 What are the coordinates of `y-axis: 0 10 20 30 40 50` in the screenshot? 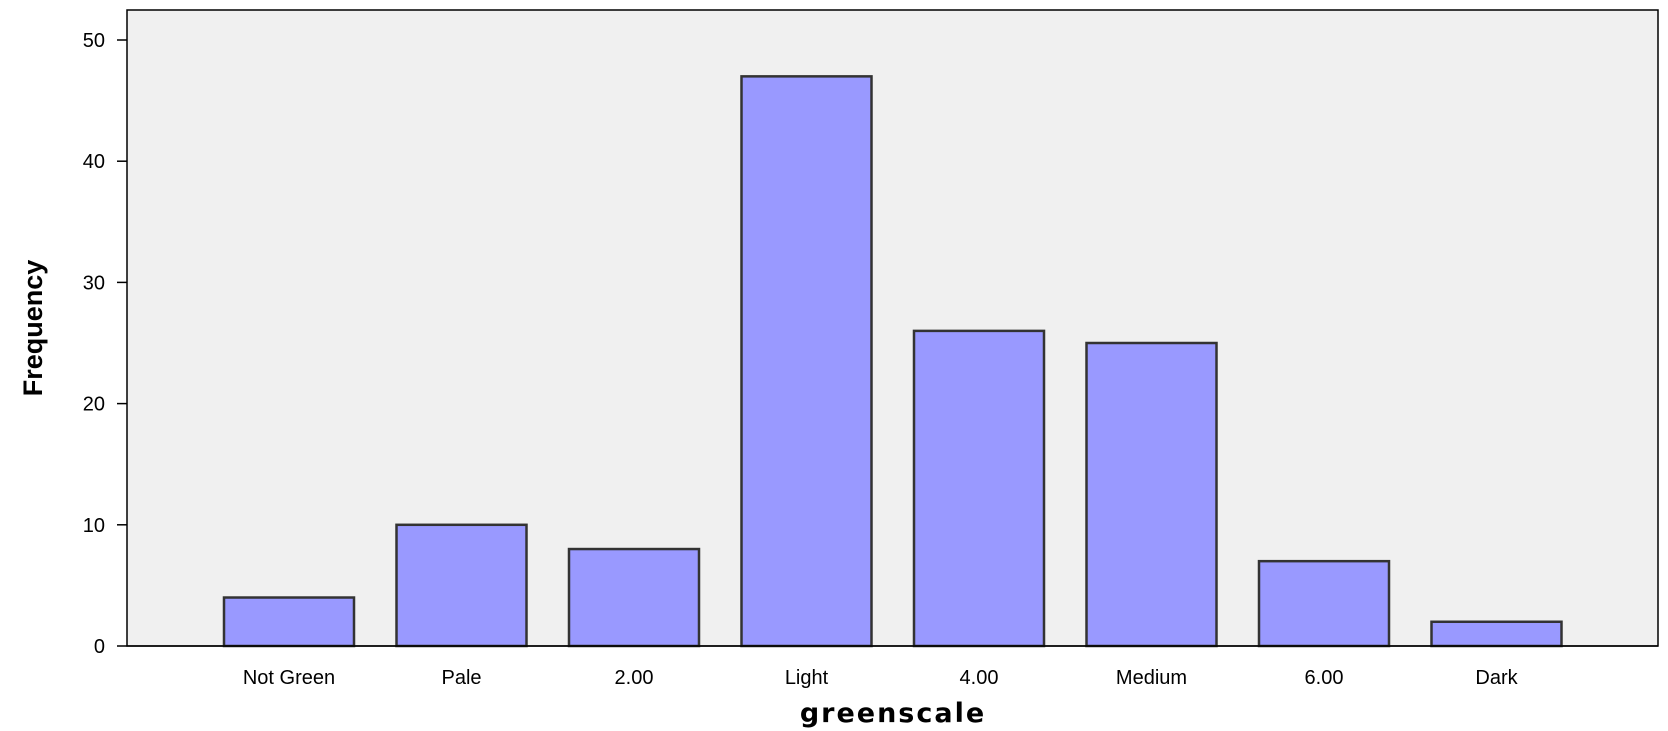 It's located at (105, 344).